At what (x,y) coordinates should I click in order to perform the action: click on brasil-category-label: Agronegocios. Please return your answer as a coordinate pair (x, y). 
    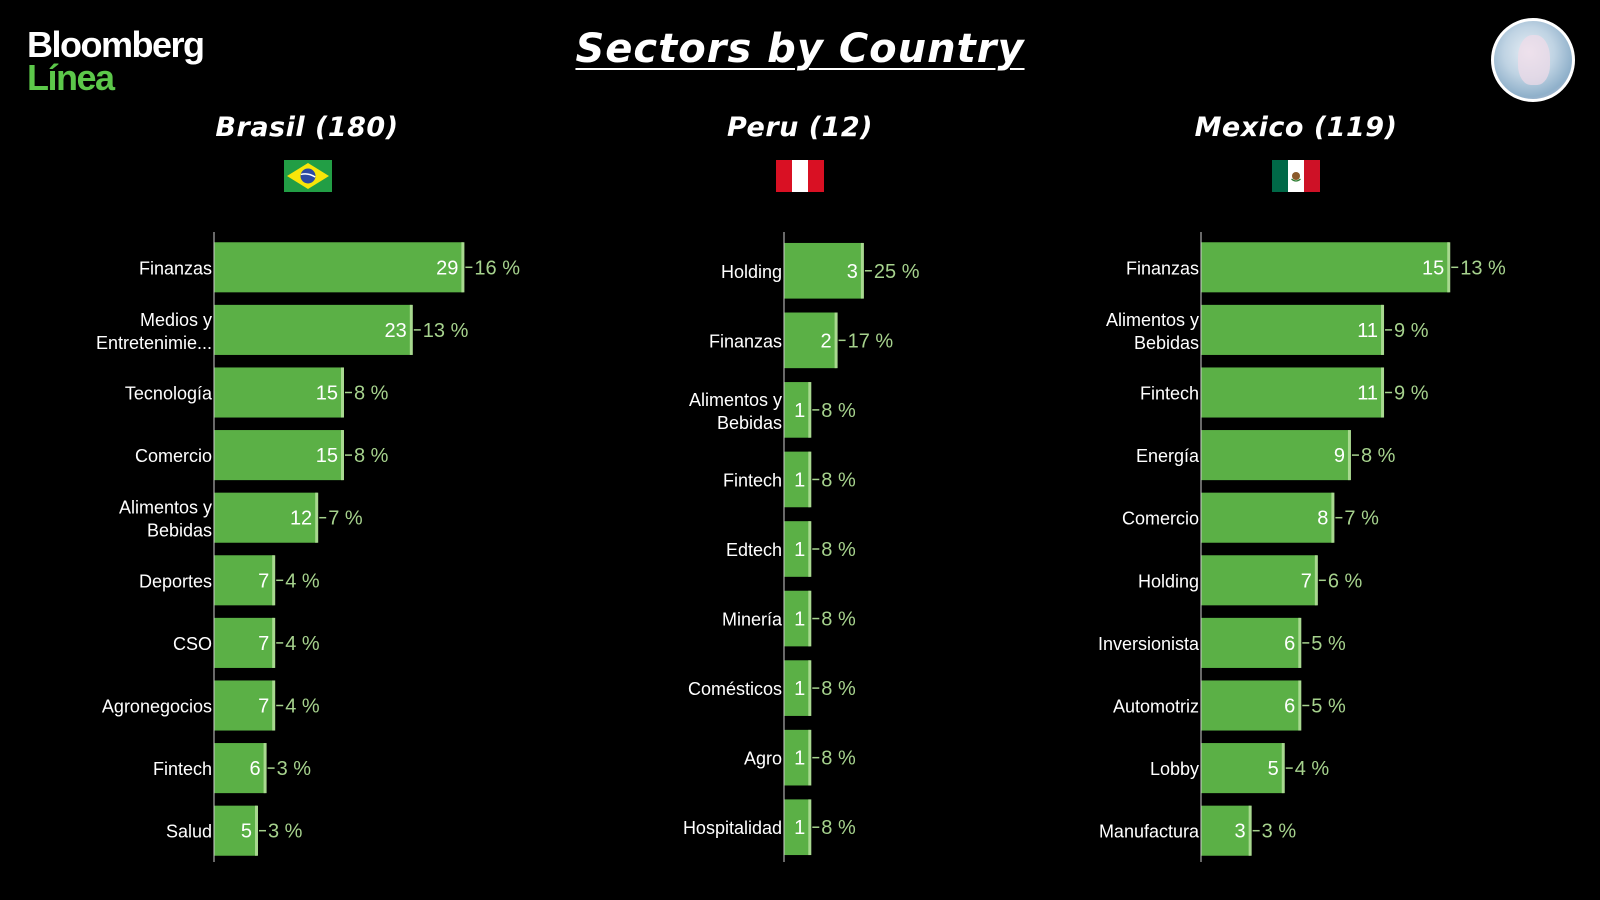
    Looking at the image, I should click on (157, 707).